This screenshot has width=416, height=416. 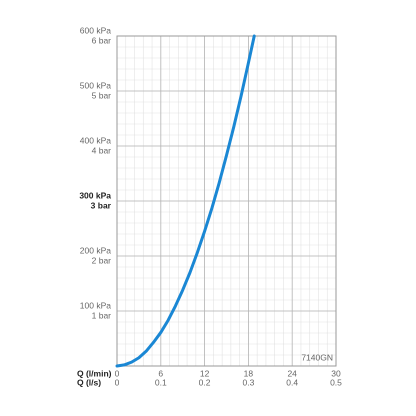 What do you see at coordinates (336, 373) in the screenshot?
I see `x-tick-label: 30` at bounding box center [336, 373].